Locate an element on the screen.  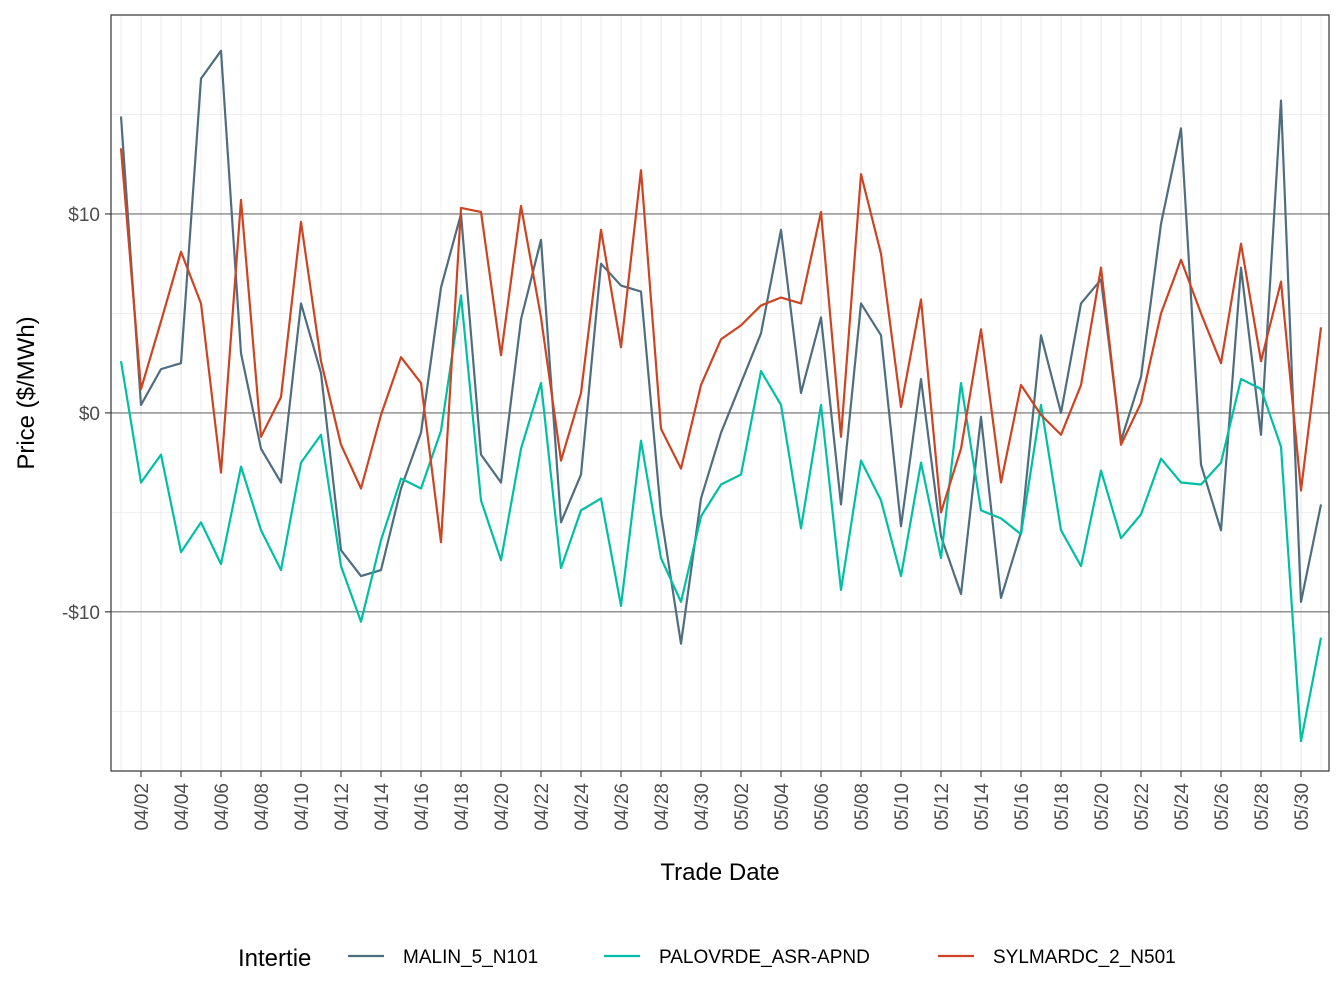
x-tick-label: 05/20 is located at coordinates (1102, 807).